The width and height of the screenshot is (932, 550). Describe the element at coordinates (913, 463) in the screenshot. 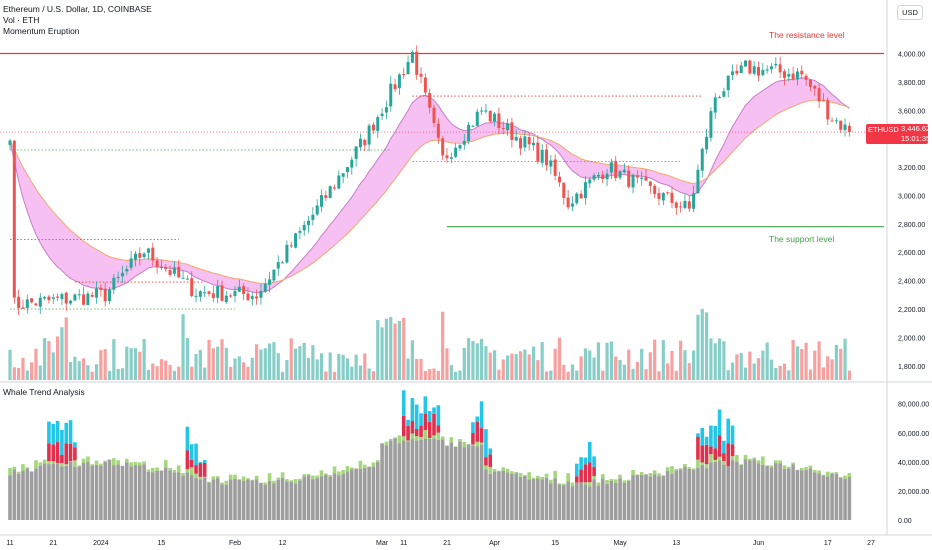

I see `whale-tick-label: 40,000.00` at that location.